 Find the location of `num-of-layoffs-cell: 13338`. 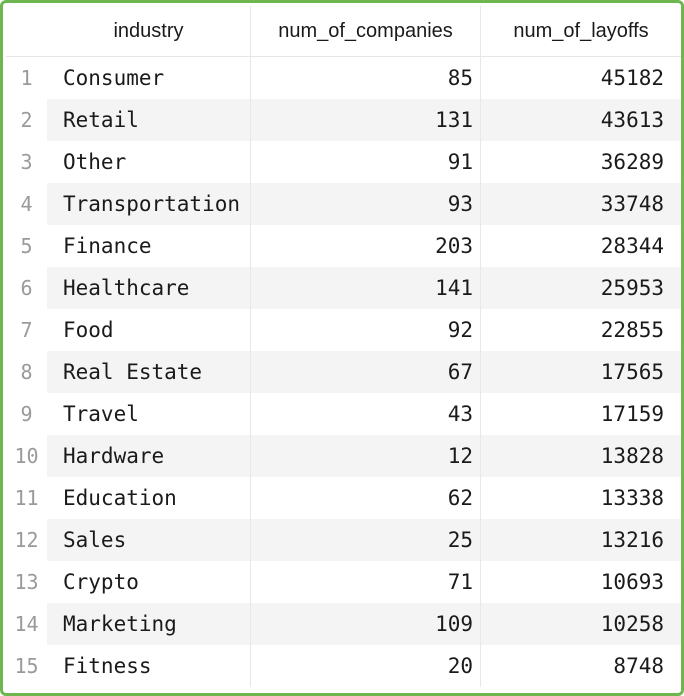

num-of-layoffs-cell: 13338 is located at coordinates (632, 498).